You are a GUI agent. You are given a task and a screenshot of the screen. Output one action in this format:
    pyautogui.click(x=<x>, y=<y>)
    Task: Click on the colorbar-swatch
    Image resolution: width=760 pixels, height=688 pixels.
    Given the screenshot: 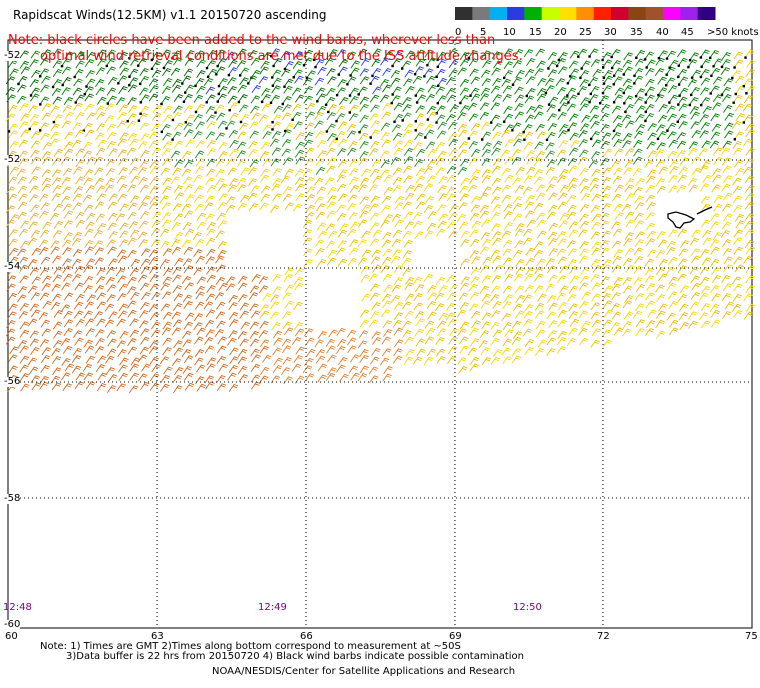 What is the action you would take?
    pyautogui.click(x=620, y=13)
    